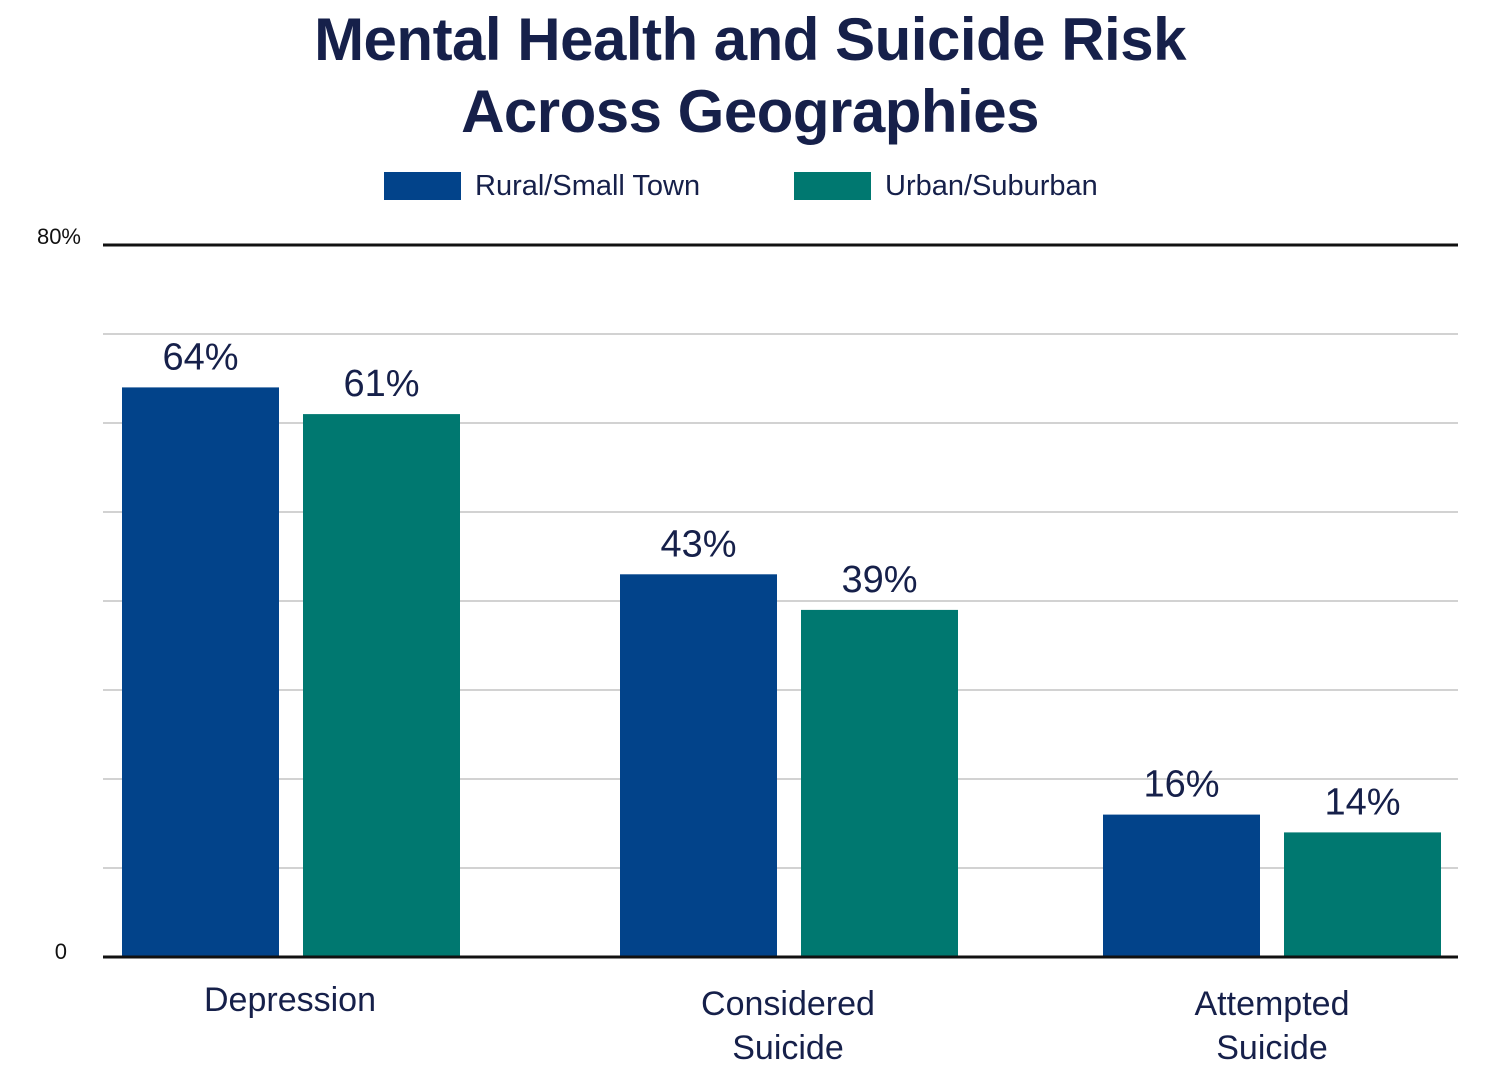  Describe the element at coordinates (788, 1004) in the screenshot. I see `category-label-1-0: Considered` at that location.